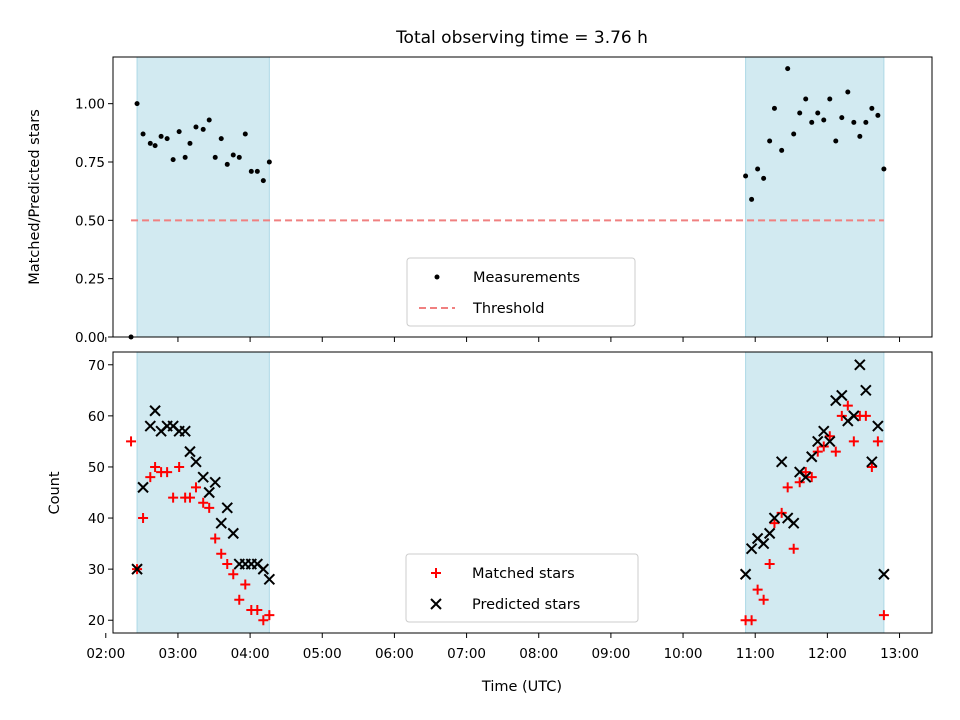 The image size is (960, 720). I want to click on bottom-y-axis-title: Count, so click(55, 492).